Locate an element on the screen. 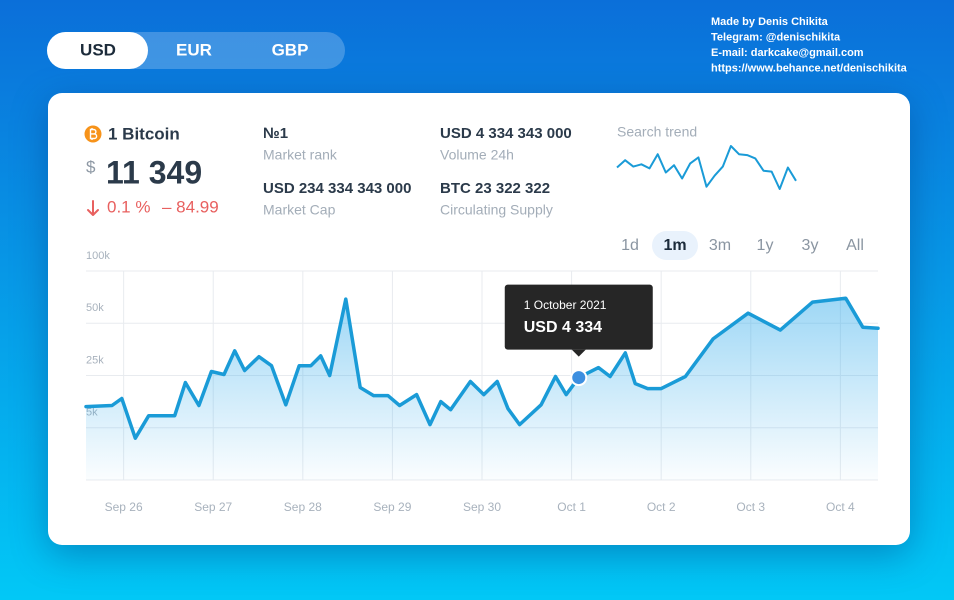 Image resolution: width=954 pixels, height=600 pixels. credit-line: Telegram: @denischikita is located at coordinates (776, 38).